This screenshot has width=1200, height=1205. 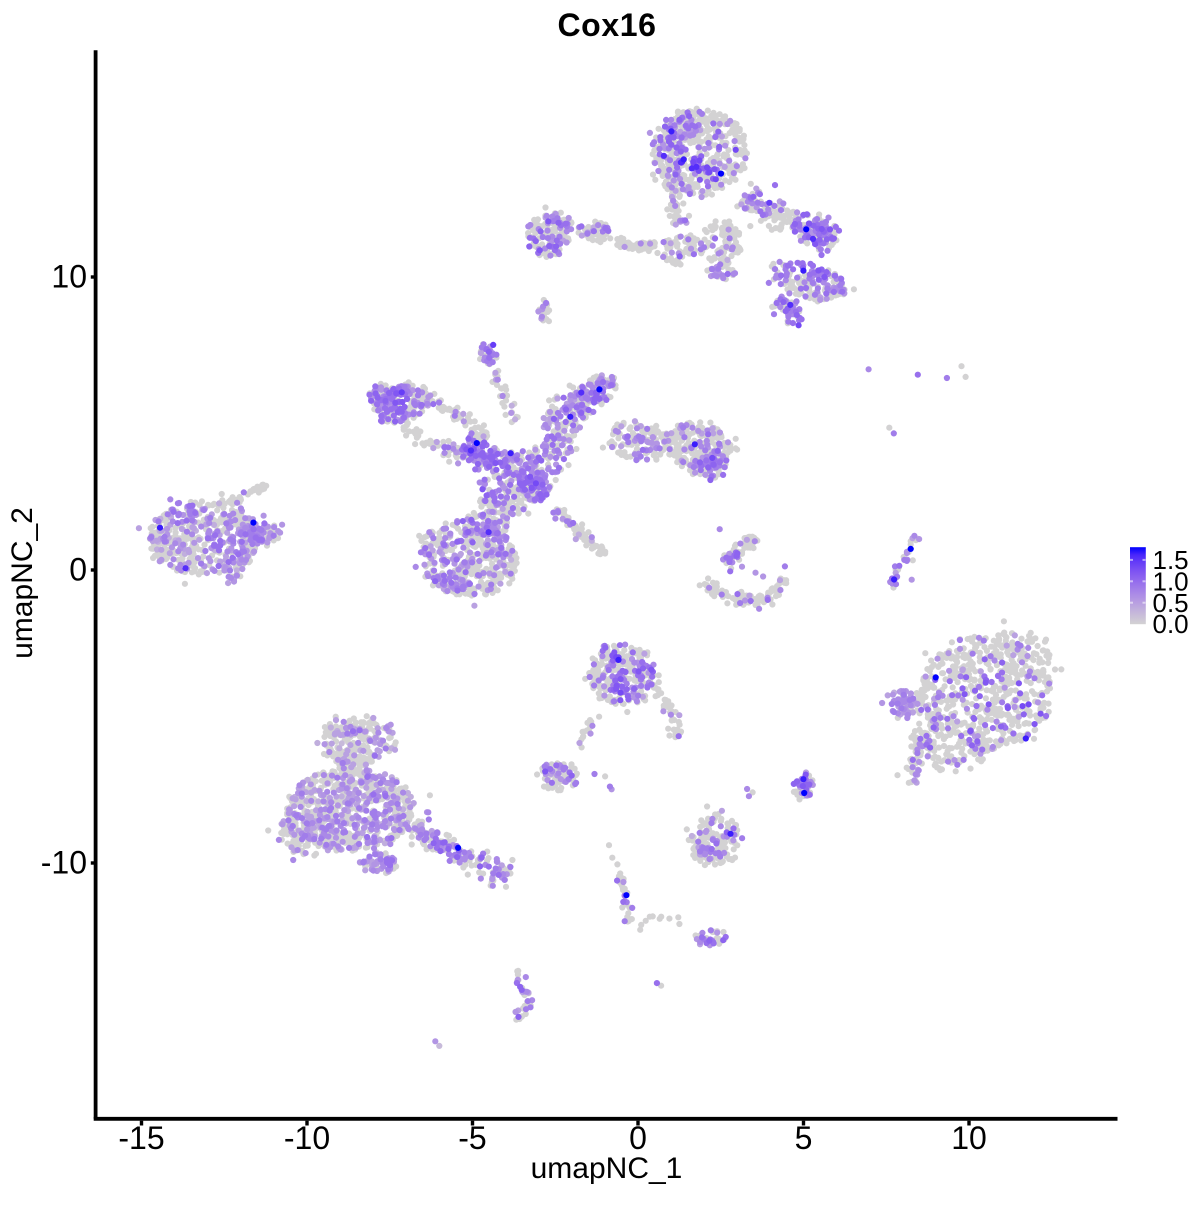 I want to click on svg-text: 1.5, so click(x=1171, y=560).